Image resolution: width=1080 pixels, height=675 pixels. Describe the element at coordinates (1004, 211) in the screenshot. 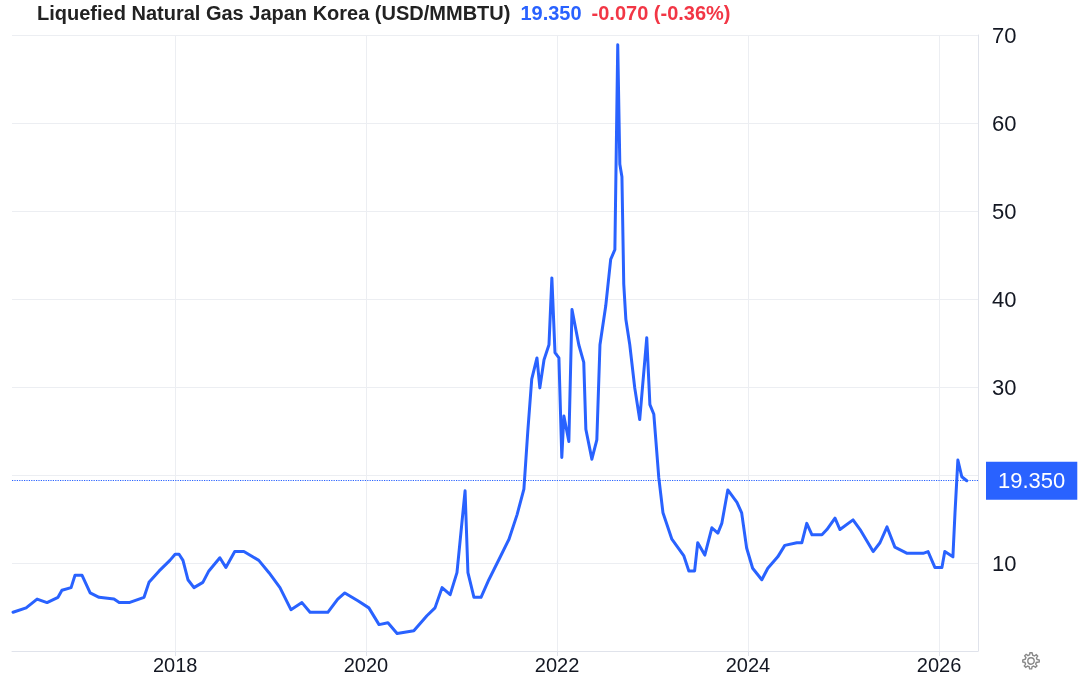

I see `y-tick-label: 50` at that location.